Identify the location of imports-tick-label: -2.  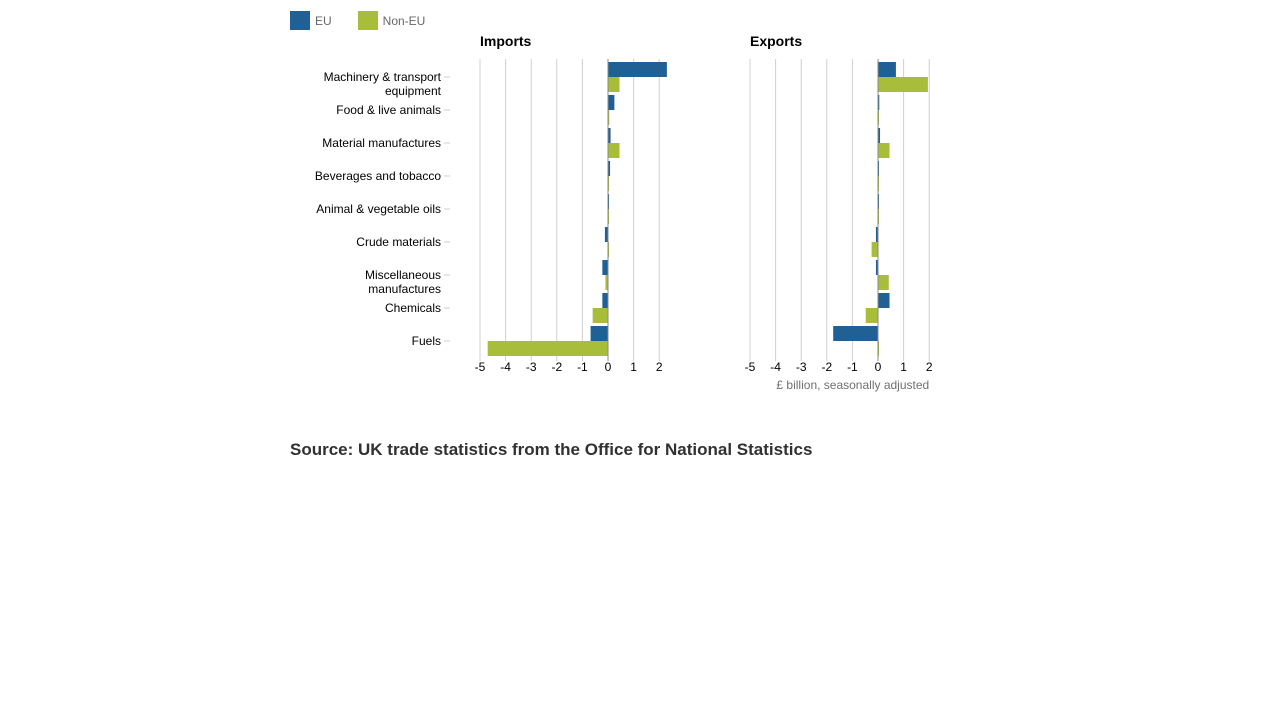
(556, 367).